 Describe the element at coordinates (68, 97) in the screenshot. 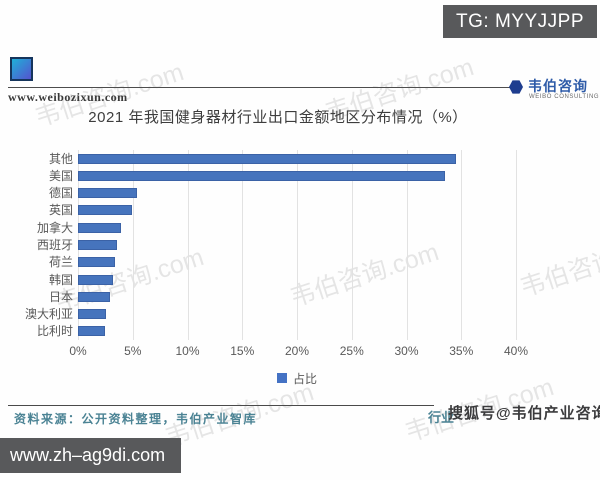

I see `site-url: www.weibozixun.com` at that location.